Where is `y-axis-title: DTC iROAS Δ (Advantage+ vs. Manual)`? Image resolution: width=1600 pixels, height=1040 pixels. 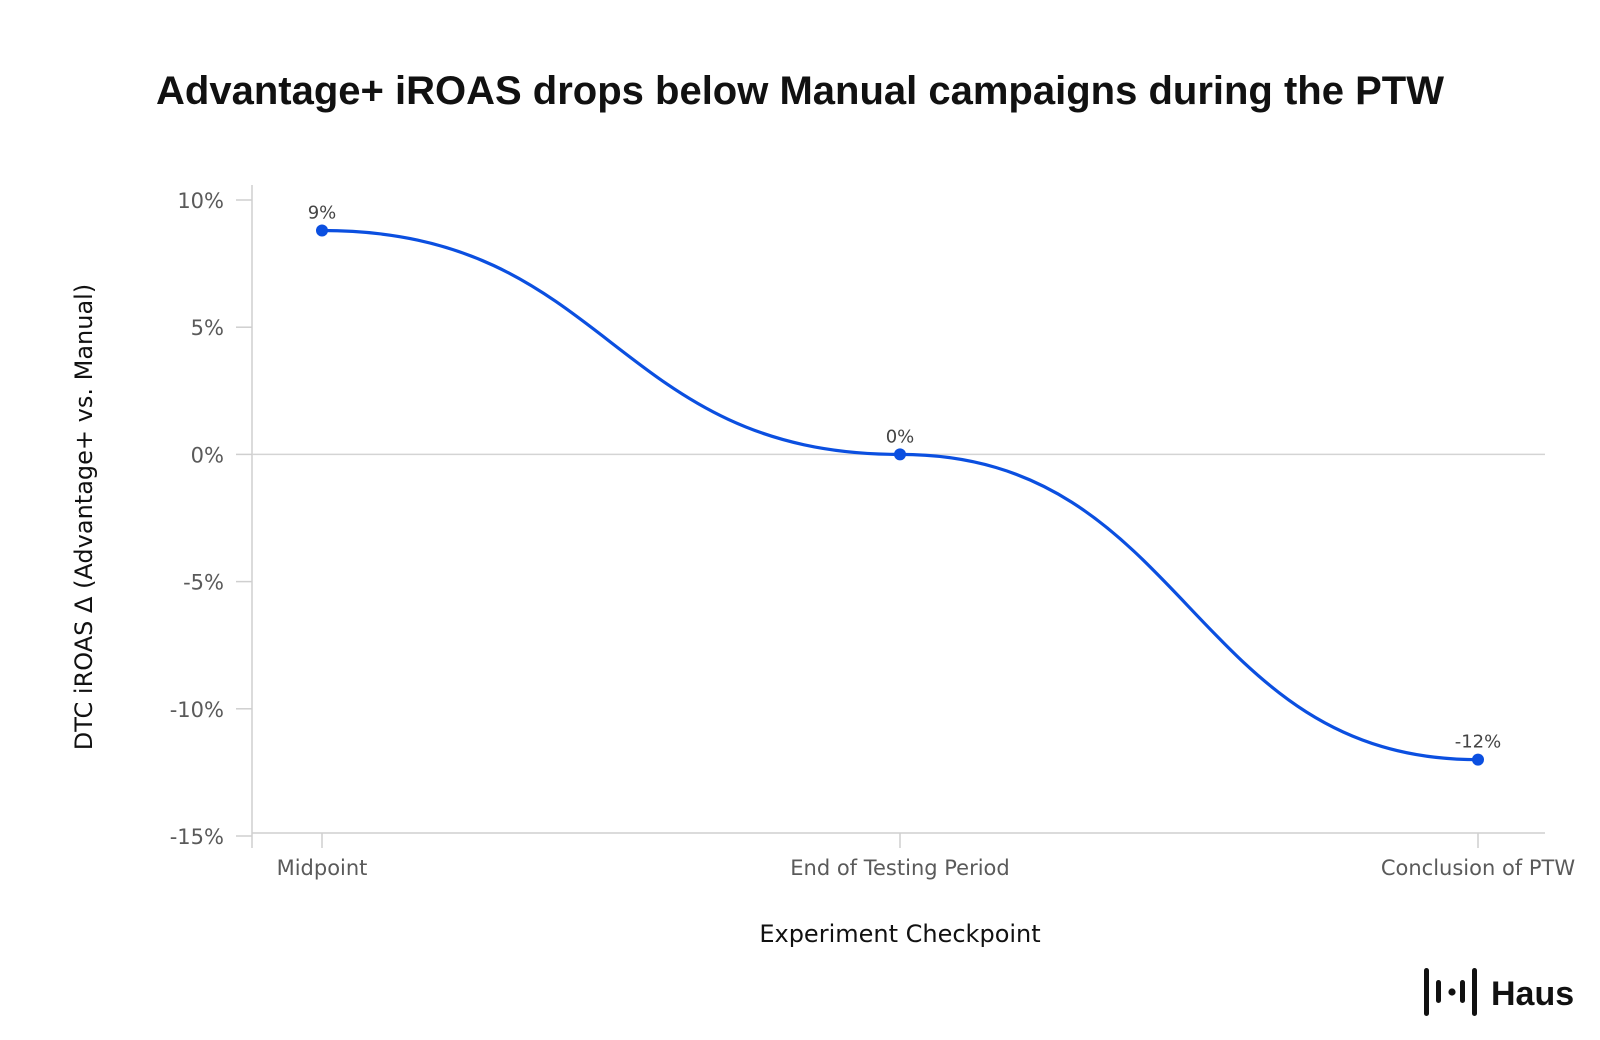 y-axis-title: DTC iROAS Δ (Advantage+ vs. Manual) is located at coordinates (84, 517).